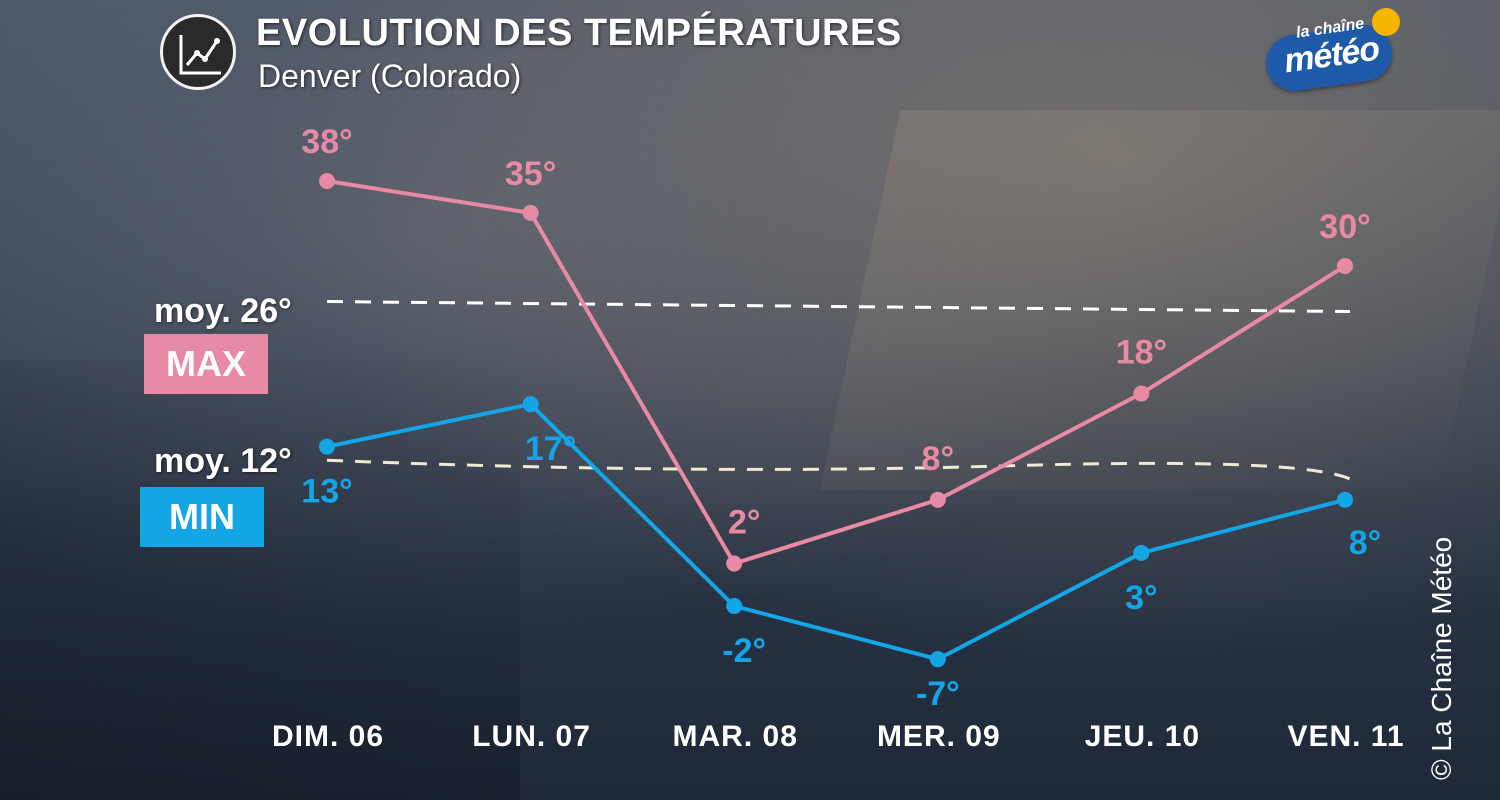  Describe the element at coordinates (938, 694) in the screenshot. I see `data-label-min: -7°` at that location.